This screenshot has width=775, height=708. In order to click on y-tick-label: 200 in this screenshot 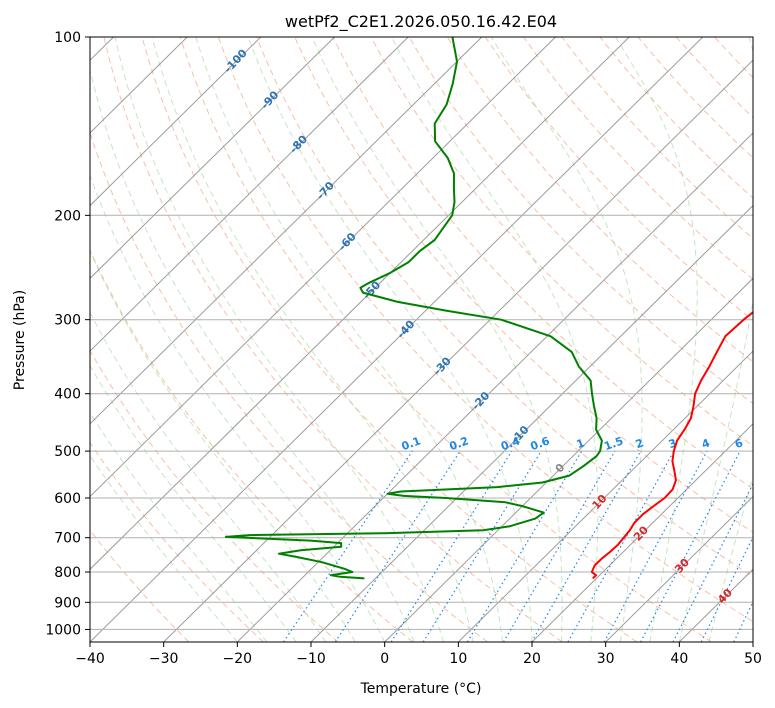, I will do `click(67, 216)`.